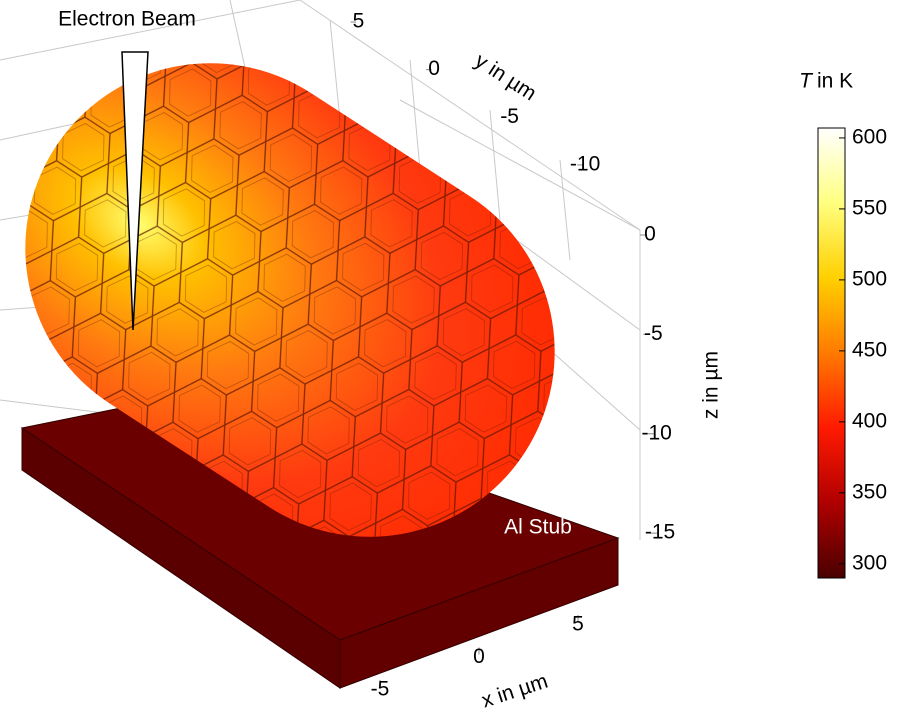 This screenshot has width=899, height=728. Describe the element at coordinates (127, 19) in the screenshot. I see `annotation: Electron Beam` at that location.